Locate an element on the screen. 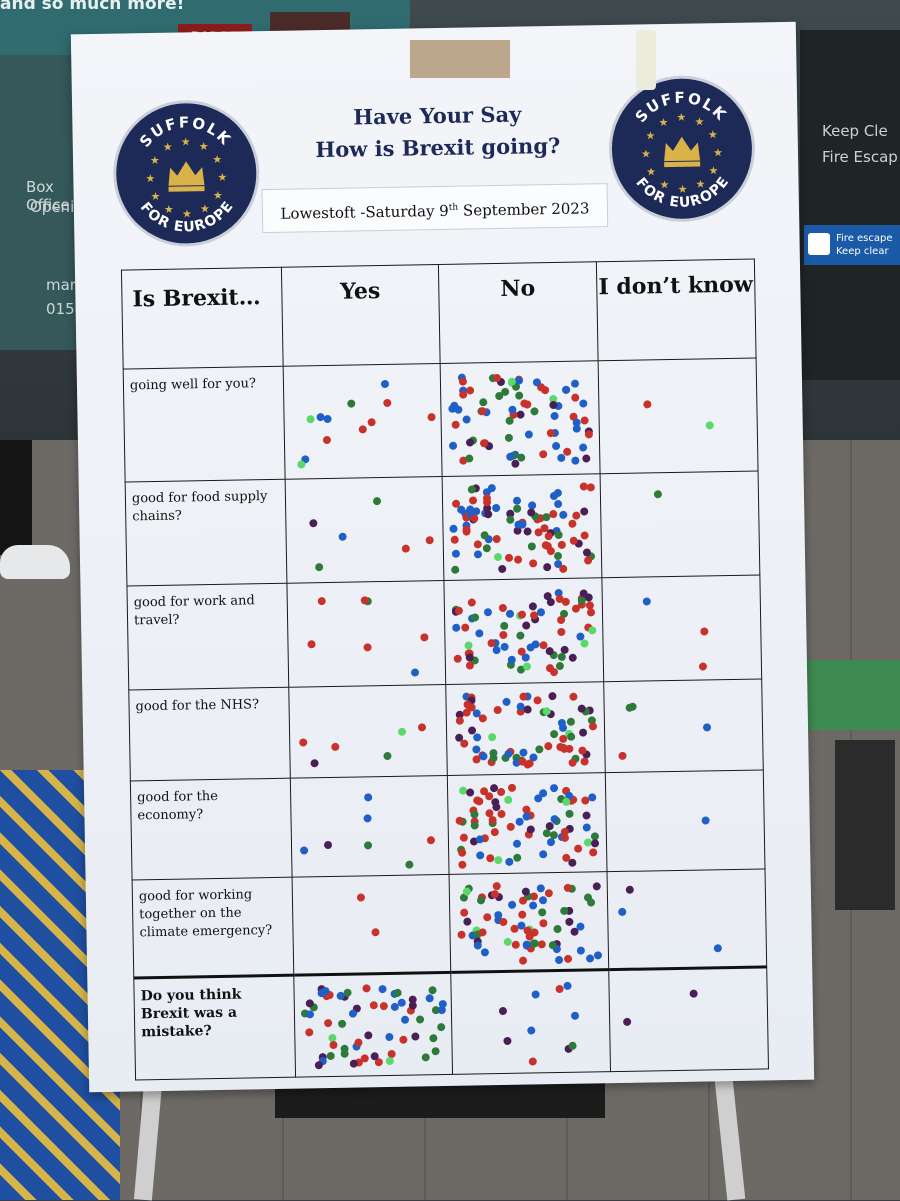 The image size is (900, 1201). table-row: good for the NHS? is located at coordinates (446, 729).